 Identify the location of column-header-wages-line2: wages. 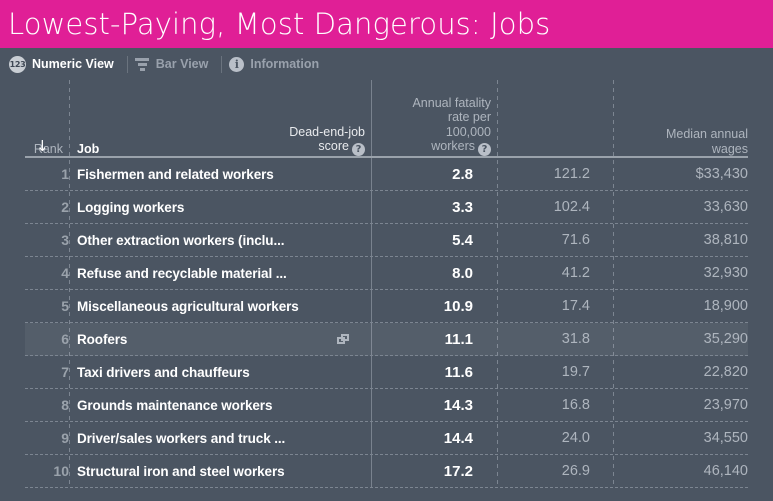
(729, 148).